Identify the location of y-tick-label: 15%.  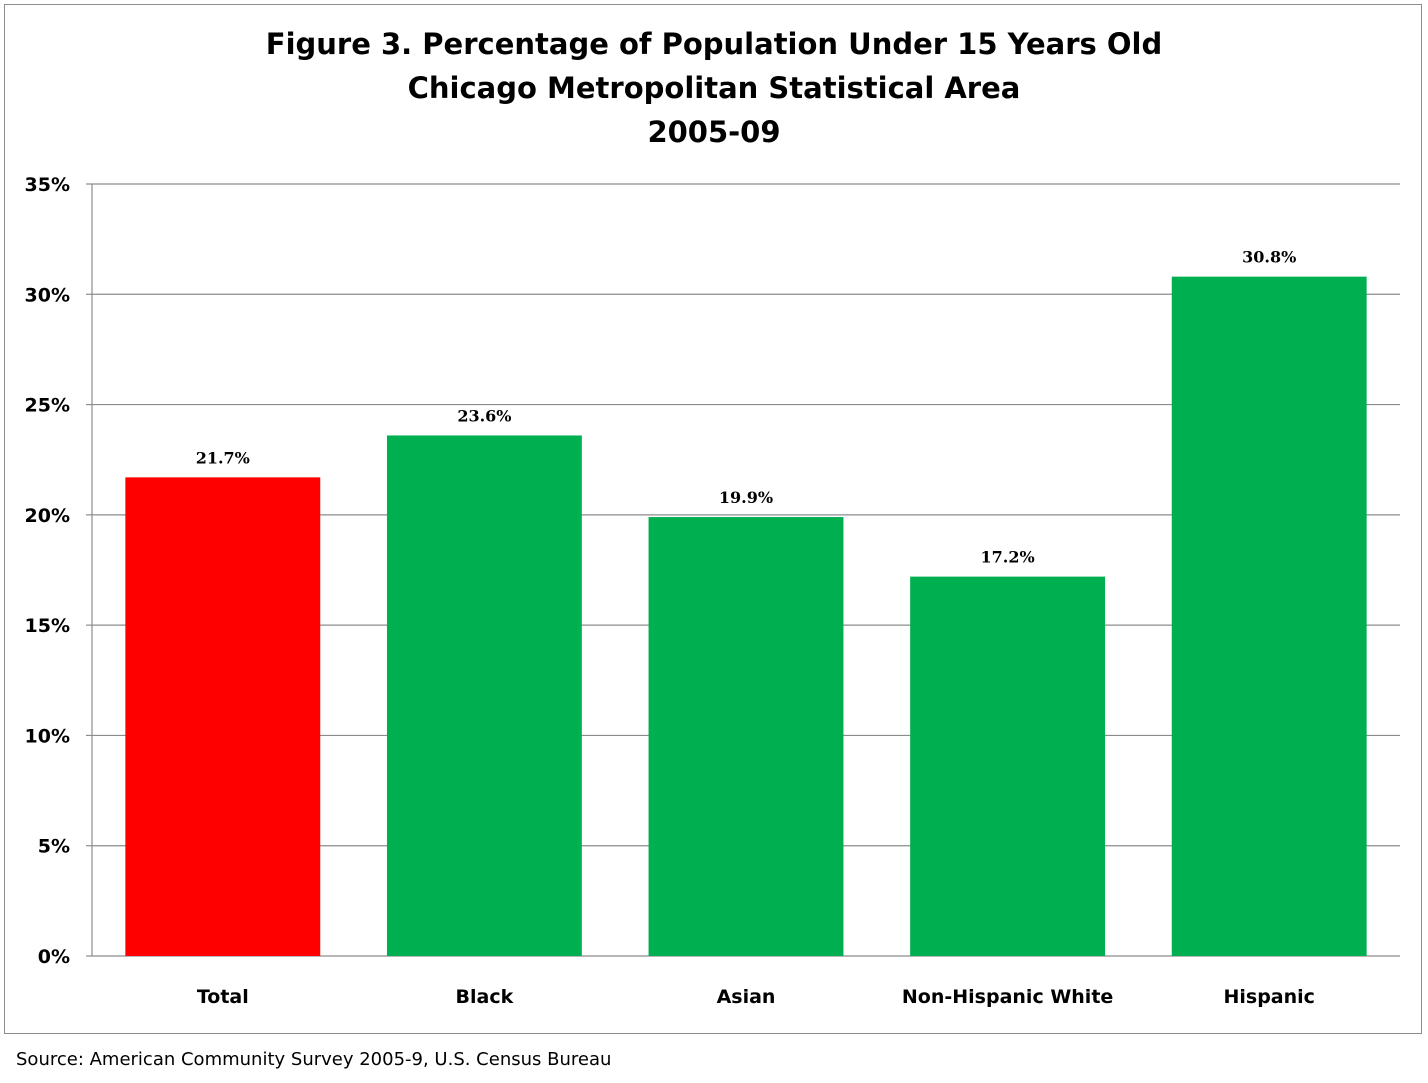
(47, 626).